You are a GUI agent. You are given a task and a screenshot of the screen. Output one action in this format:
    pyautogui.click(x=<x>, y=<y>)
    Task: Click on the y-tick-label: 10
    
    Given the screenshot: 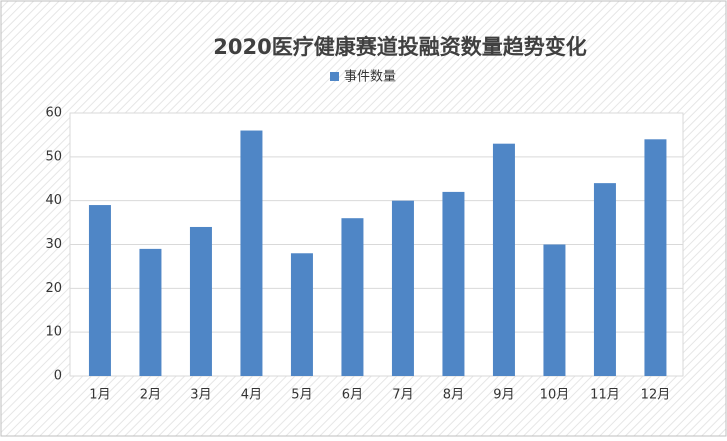 What is the action you would take?
    pyautogui.click(x=53, y=332)
    